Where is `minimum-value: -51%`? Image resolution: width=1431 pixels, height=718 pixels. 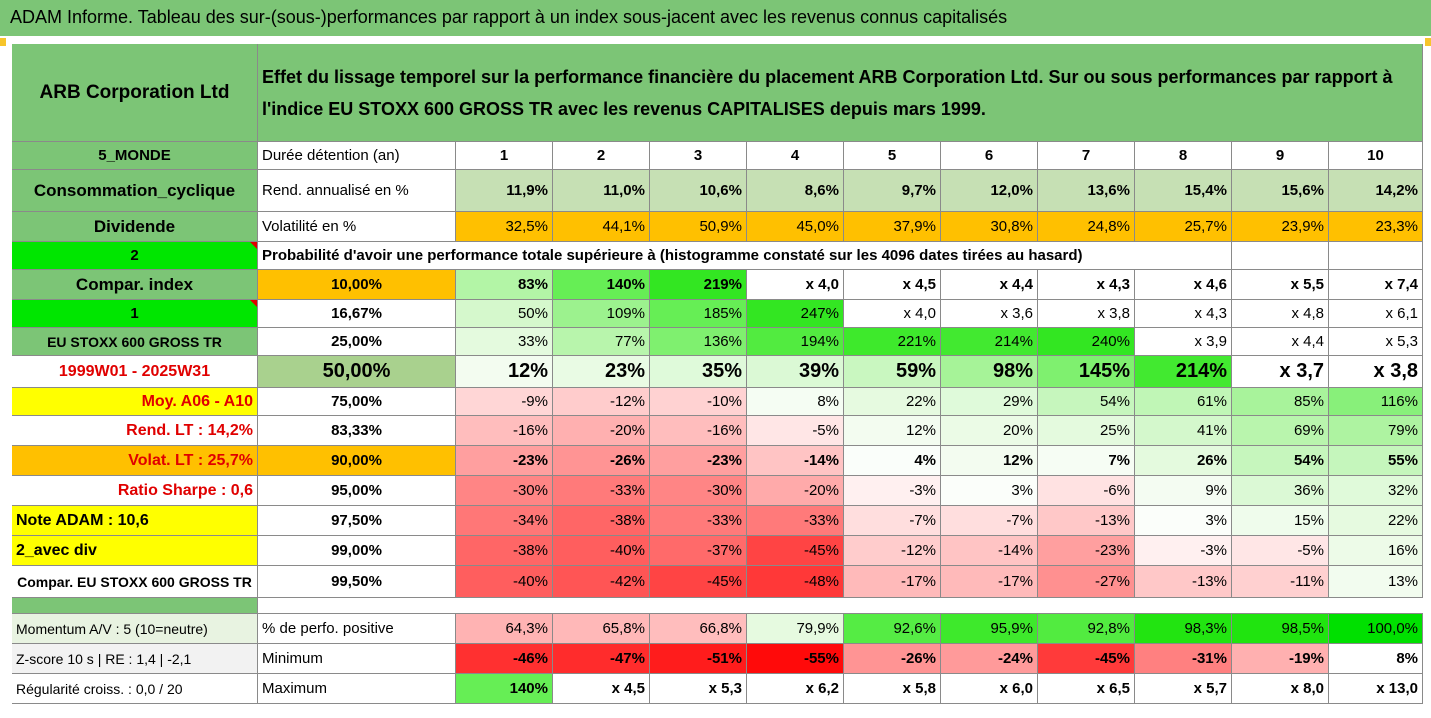
minimum-value: -51% is located at coordinates (698, 659).